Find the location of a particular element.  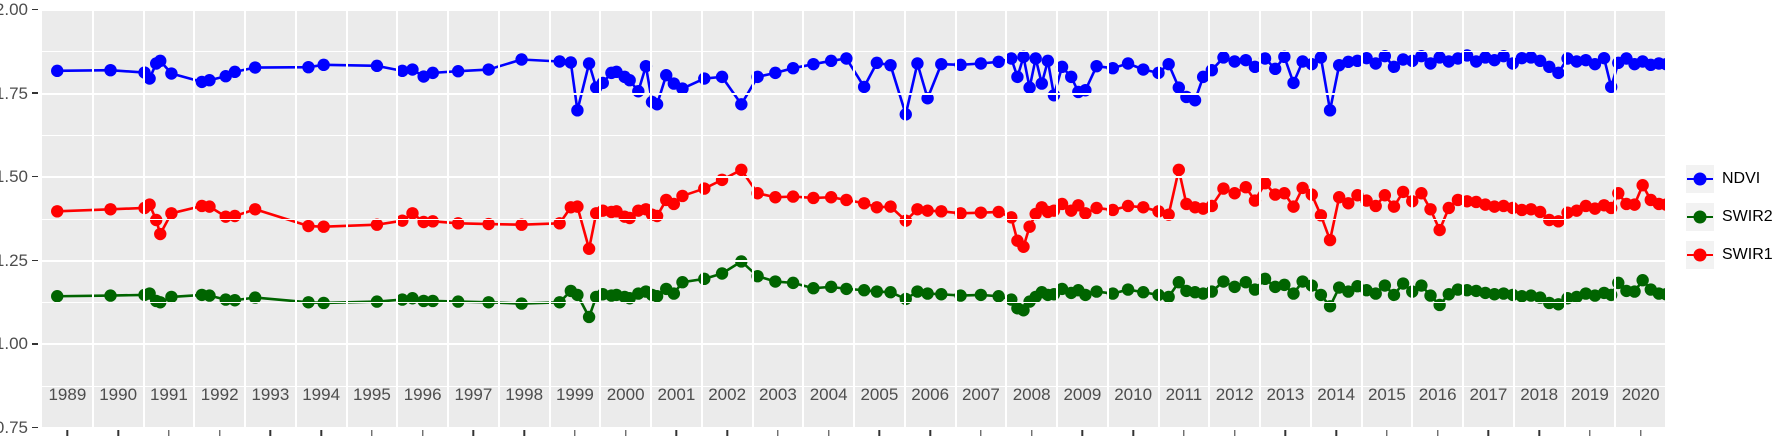

x-axis-tick-label: 2014 is located at coordinates (1336, 394).